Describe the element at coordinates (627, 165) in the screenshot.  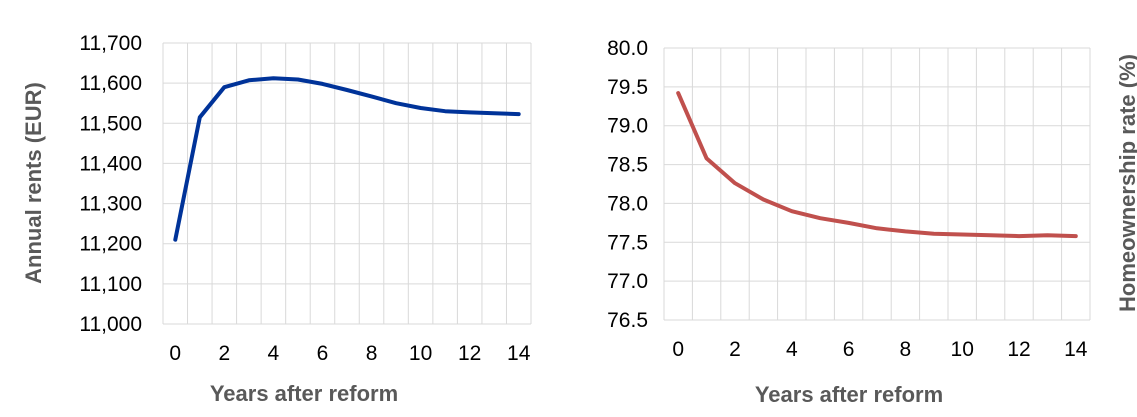
I see `y-tick-label: 78.5` at that location.